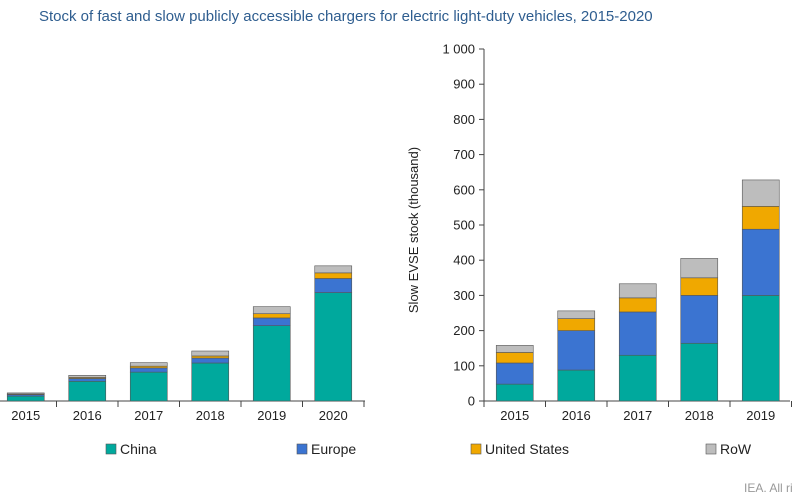  What do you see at coordinates (464, 119) in the screenshot?
I see `y-tick-label: 800` at bounding box center [464, 119].